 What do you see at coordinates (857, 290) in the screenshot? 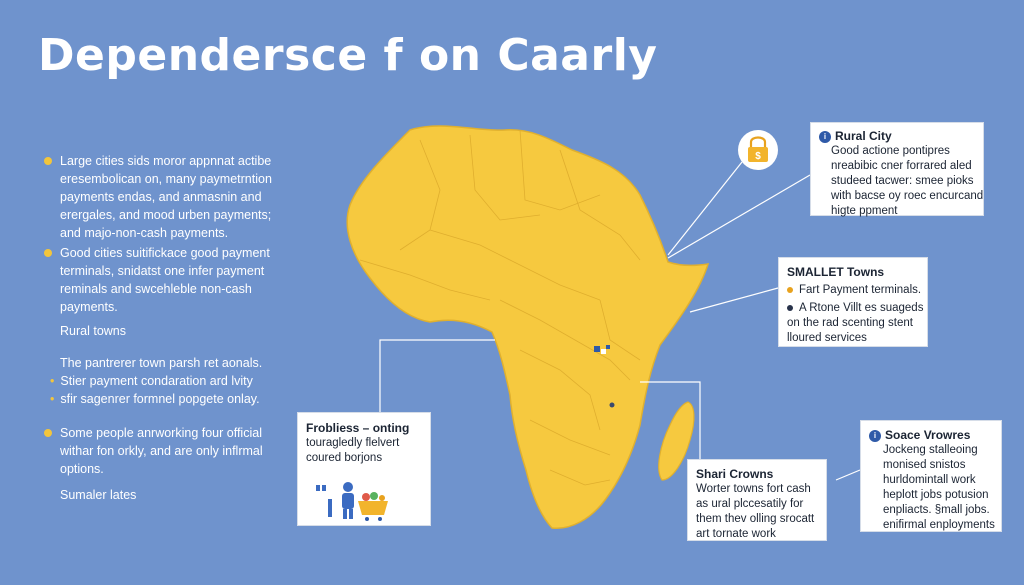
I see `list-item: Fart Payment terminals.` at bounding box center [857, 290].